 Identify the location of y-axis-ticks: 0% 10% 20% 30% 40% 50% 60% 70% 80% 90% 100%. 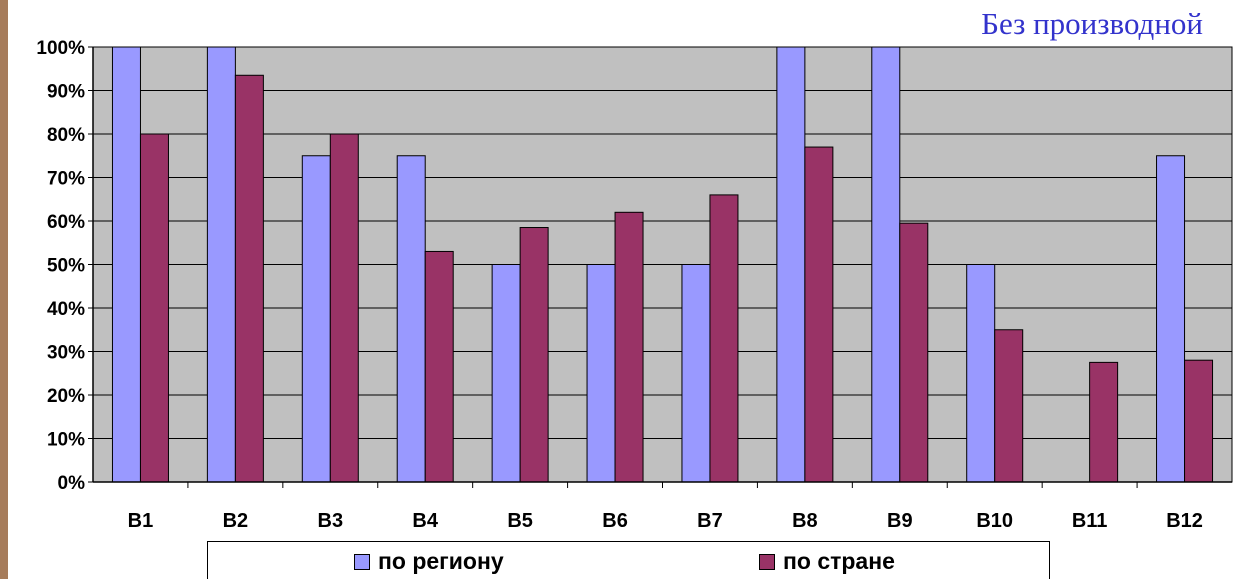
(64, 266).